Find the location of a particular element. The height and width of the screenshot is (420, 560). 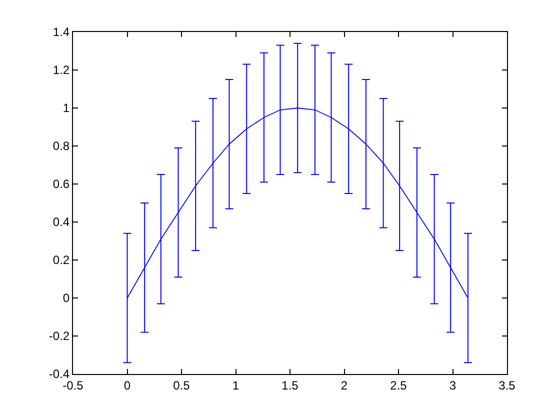

y-tick-label: 1 is located at coordinates (66, 108).